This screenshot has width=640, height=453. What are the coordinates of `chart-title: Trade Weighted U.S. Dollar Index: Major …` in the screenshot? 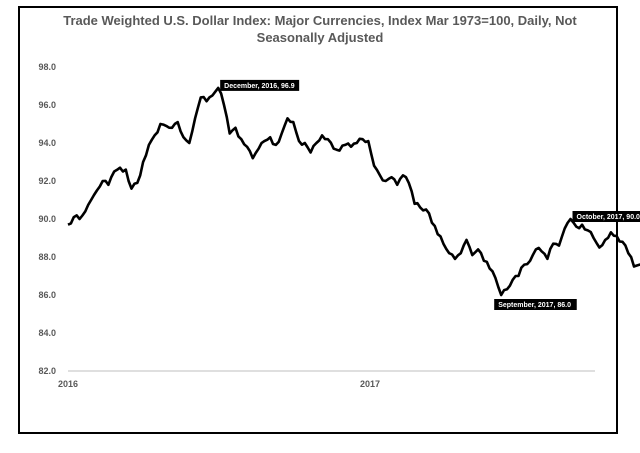 It's located at (320, 29).